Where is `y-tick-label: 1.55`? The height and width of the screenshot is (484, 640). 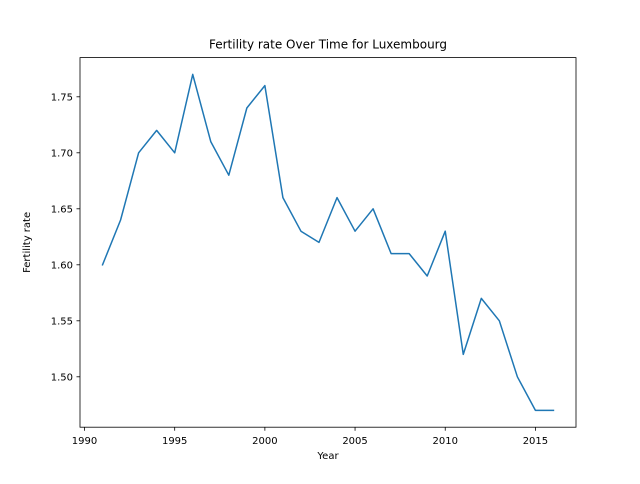 y-tick-label: 1.55 is located at coordinates (62, 321).